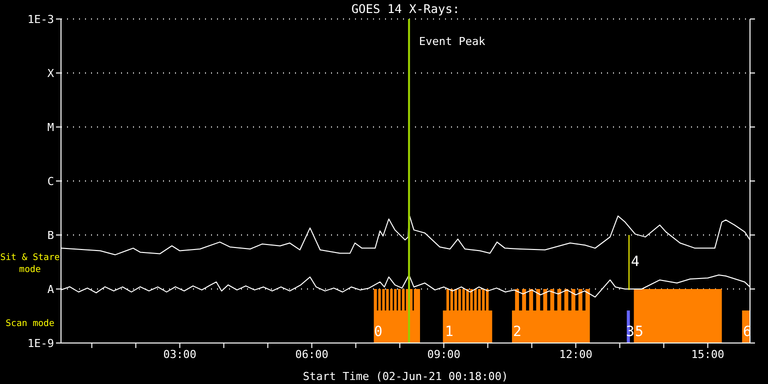 The height and width of the screenshot is (384, 768). I want to click on annotation: 1, so click(449, 332).